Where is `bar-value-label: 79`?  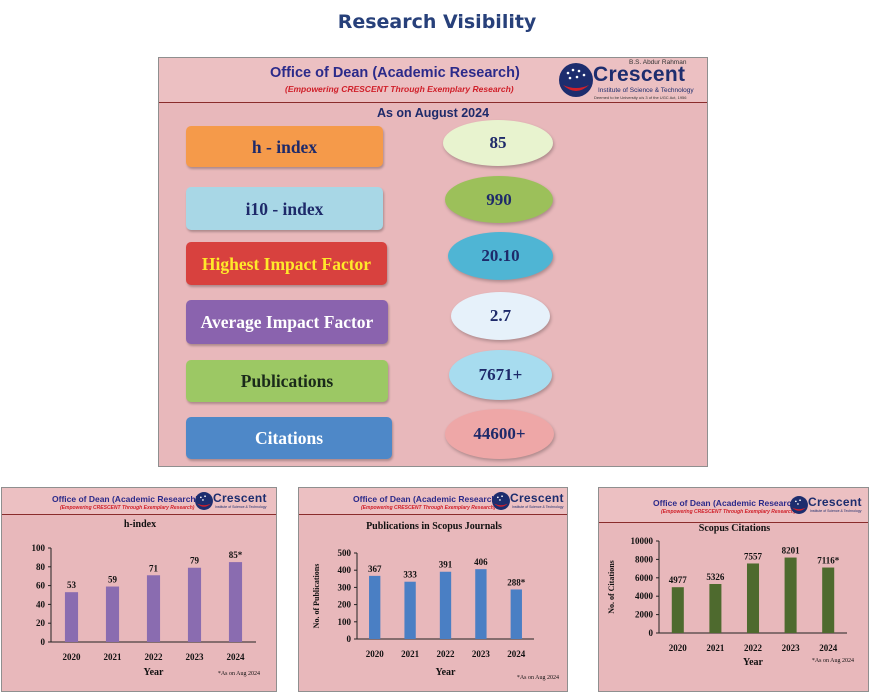
bar-value-label: 79 is located at coordinates (195, 561).